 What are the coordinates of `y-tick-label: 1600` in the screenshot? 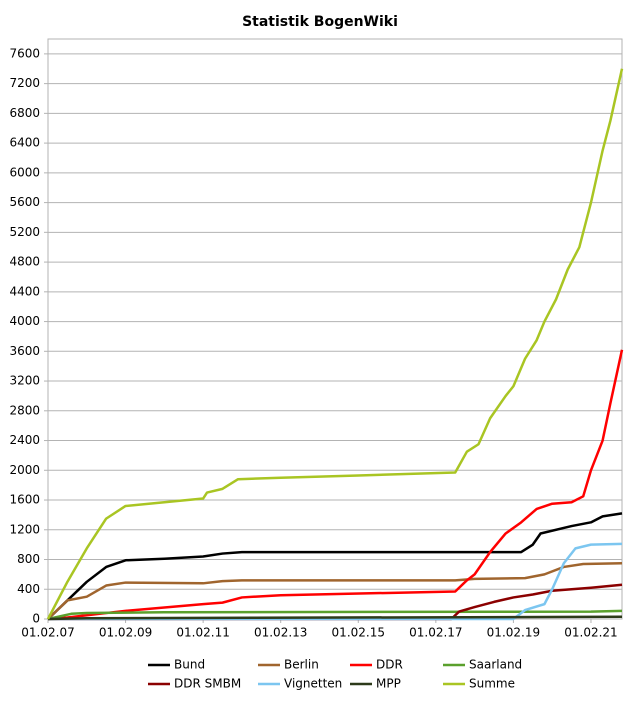 It's located at (24, 500).